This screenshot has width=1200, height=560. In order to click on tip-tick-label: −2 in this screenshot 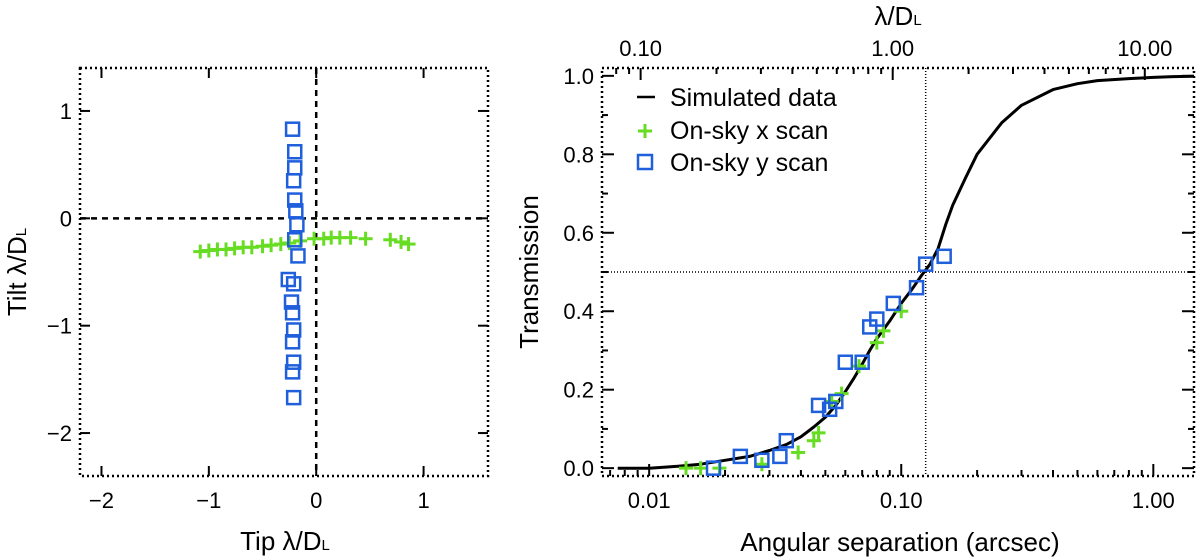, I will do `click(101, 500)`.